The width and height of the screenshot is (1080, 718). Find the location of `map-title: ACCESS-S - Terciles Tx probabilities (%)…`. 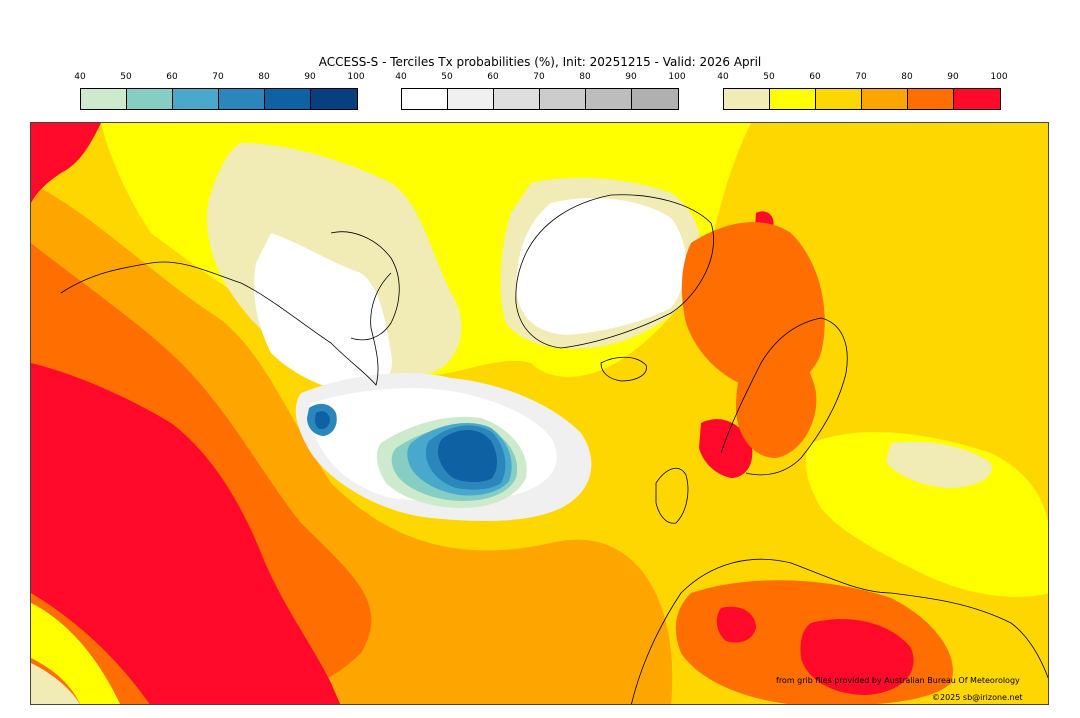

map-title: ACCESS-S - Terciles Tx probabilities (%)… is located at coordinates (540, 62).